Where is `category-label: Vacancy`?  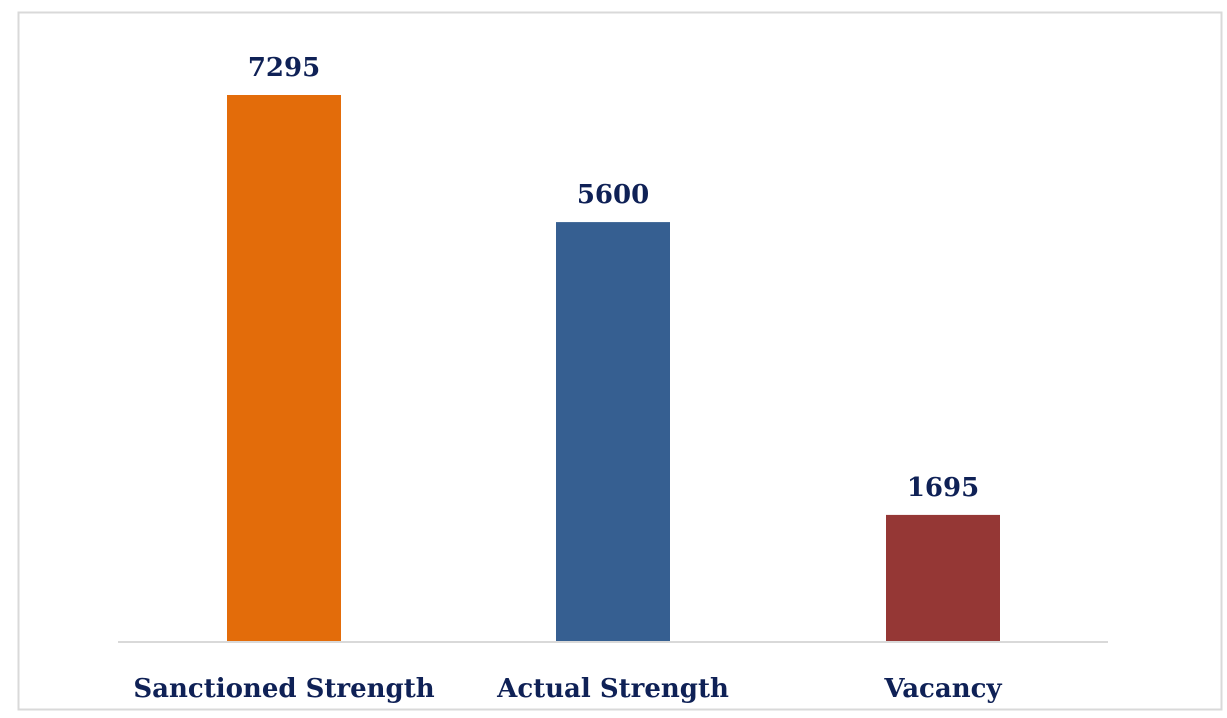
category-label: Vacancy is located at coordinates (942, 689).